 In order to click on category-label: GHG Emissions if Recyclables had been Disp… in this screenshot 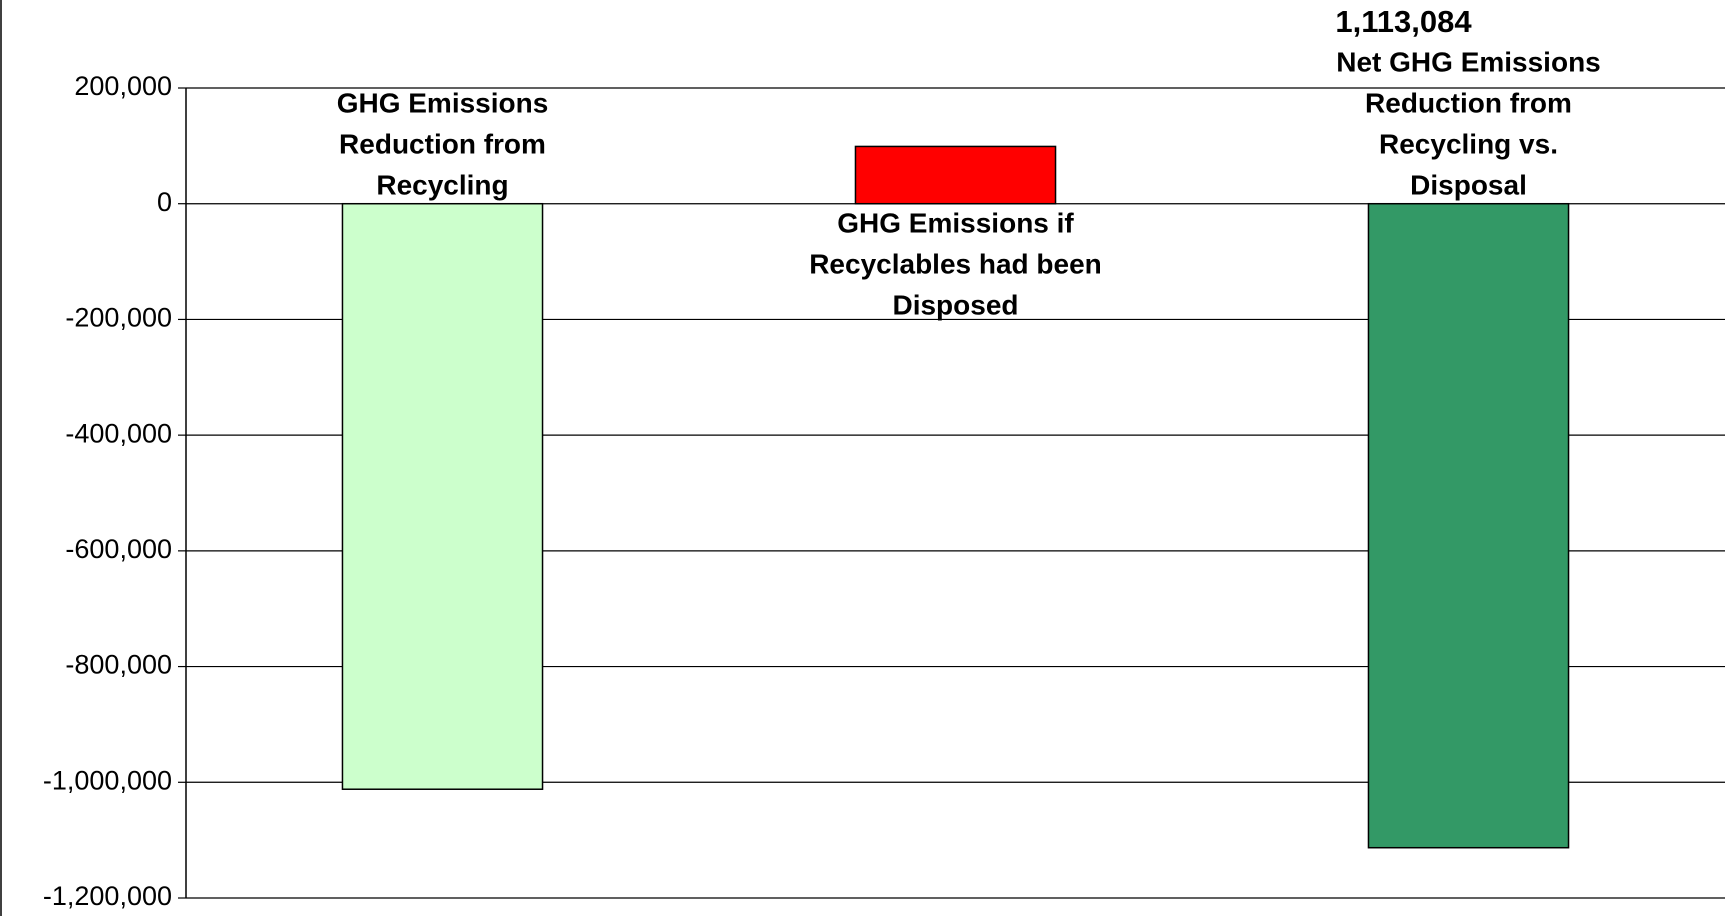, I will do `click(955, 264)`.